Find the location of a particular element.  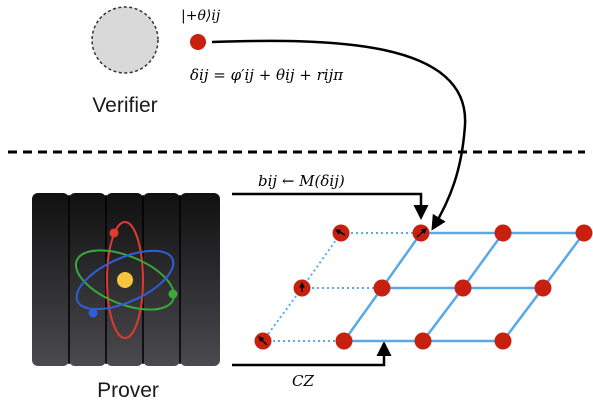

lattice-dotted-edges is located at coordinates (341, 287).